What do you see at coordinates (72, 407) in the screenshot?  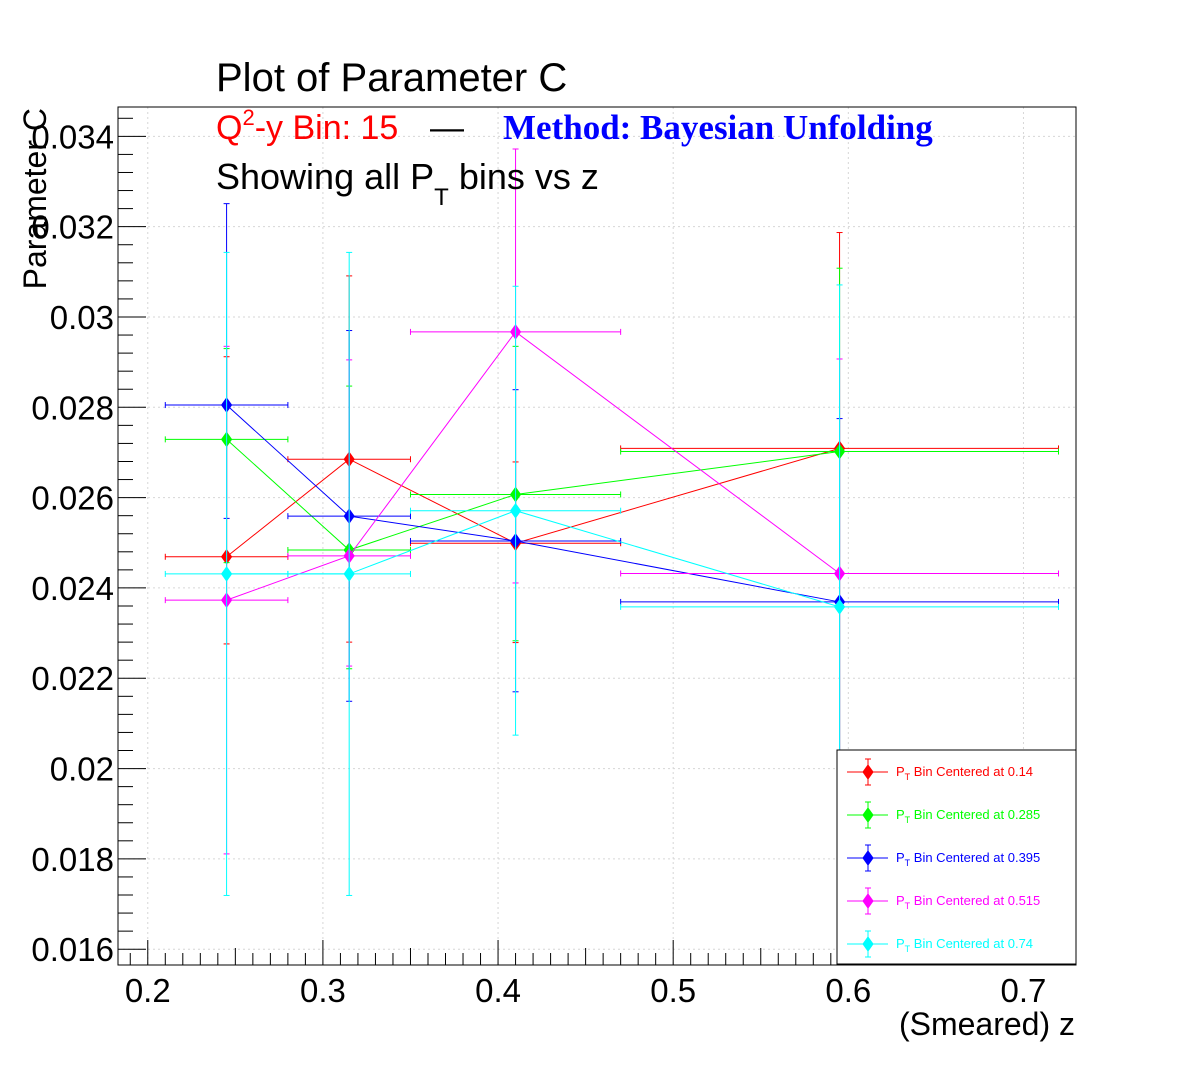 I see `y-tick-label: 0.028` at bounding box center [72, 407].